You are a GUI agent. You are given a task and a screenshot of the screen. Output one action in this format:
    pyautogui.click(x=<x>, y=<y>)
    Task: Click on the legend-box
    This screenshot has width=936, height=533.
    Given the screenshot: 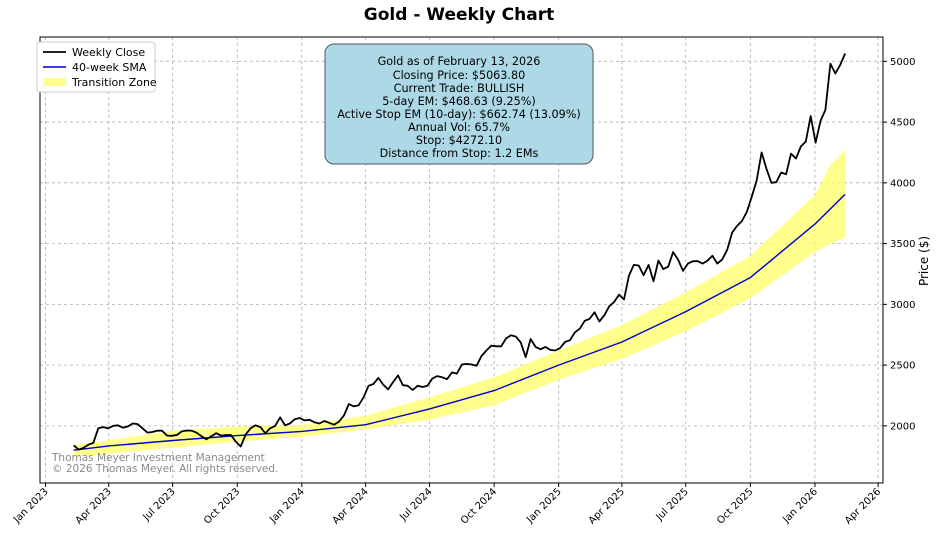 What is the action you would take?
    pyautogui.click(x=96, y=67)
    